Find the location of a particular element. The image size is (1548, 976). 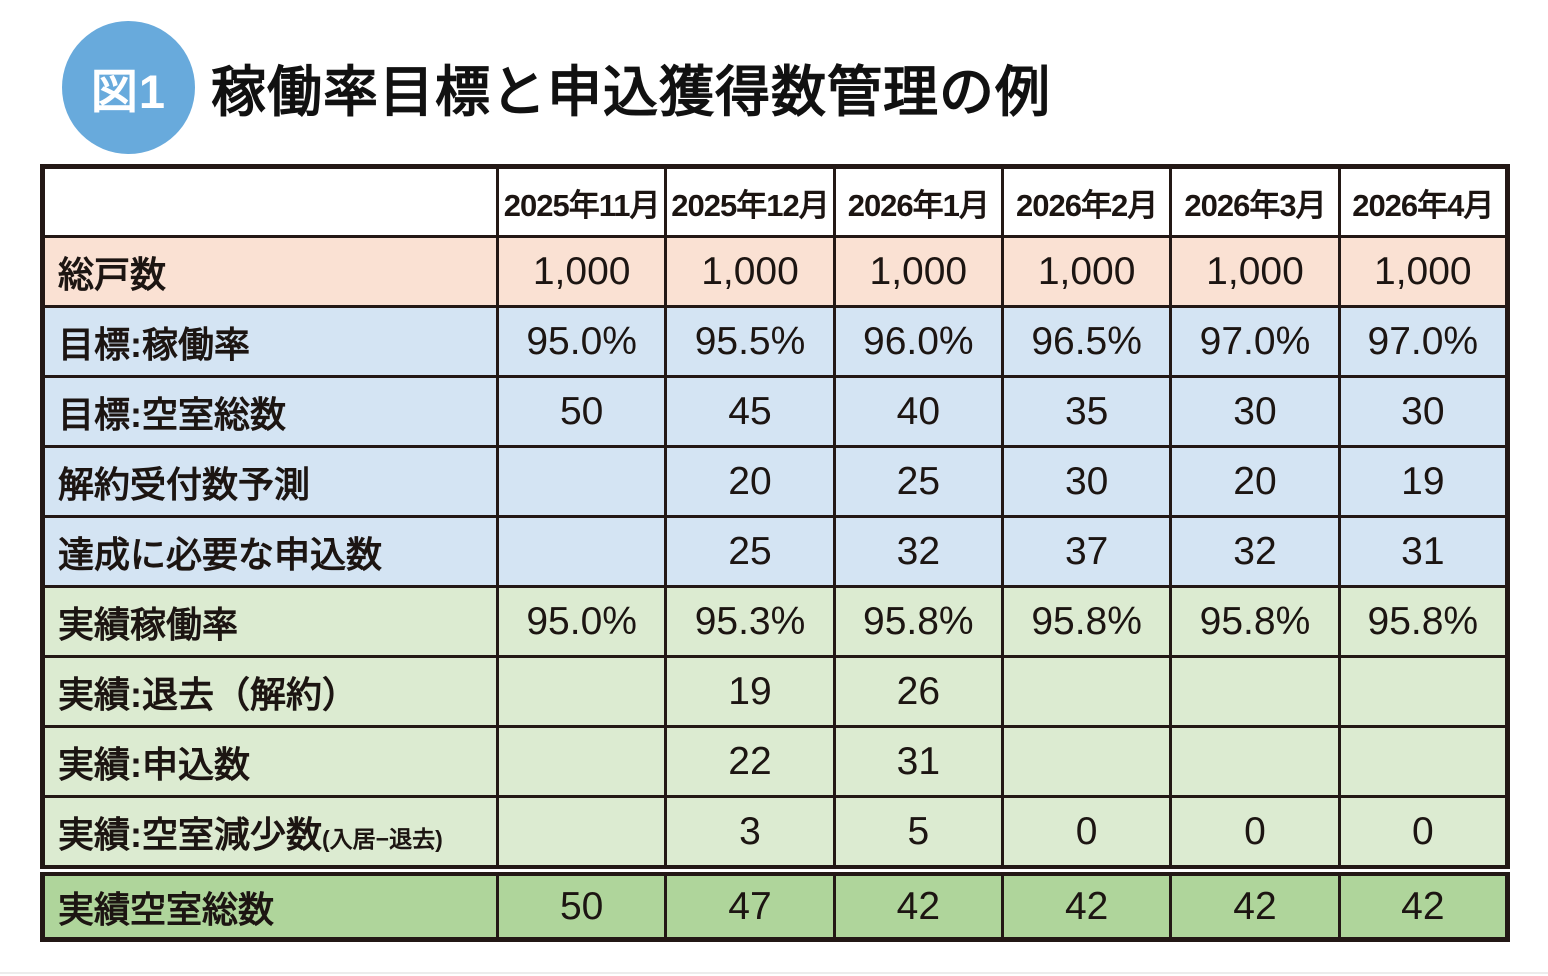

column-header: 2026年4月 is located at coordinates (1423, 201).